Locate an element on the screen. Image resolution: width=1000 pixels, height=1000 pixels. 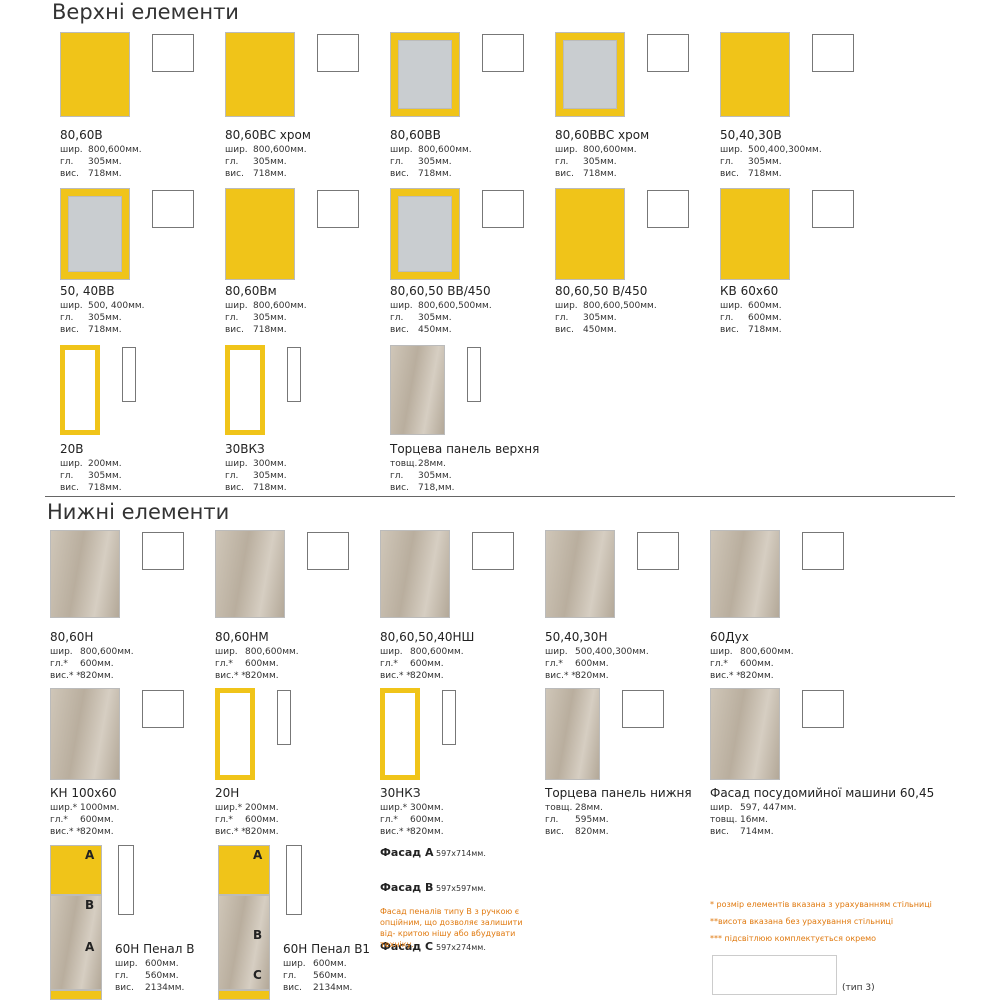
spec-label: шир.* is located at coordinates (229, 808).